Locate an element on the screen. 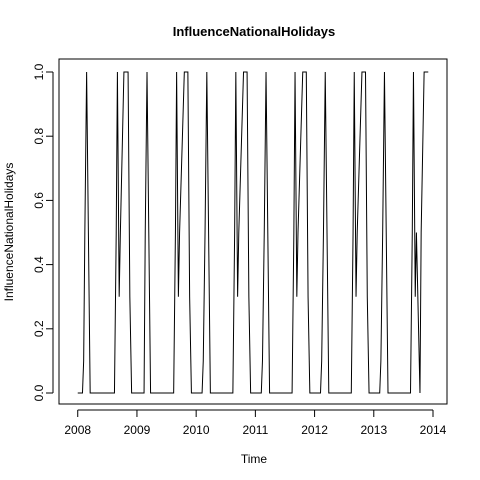 This screenshot has height=480, width=480. x-tick-label: 2009 is located at coordinates (137, 430).